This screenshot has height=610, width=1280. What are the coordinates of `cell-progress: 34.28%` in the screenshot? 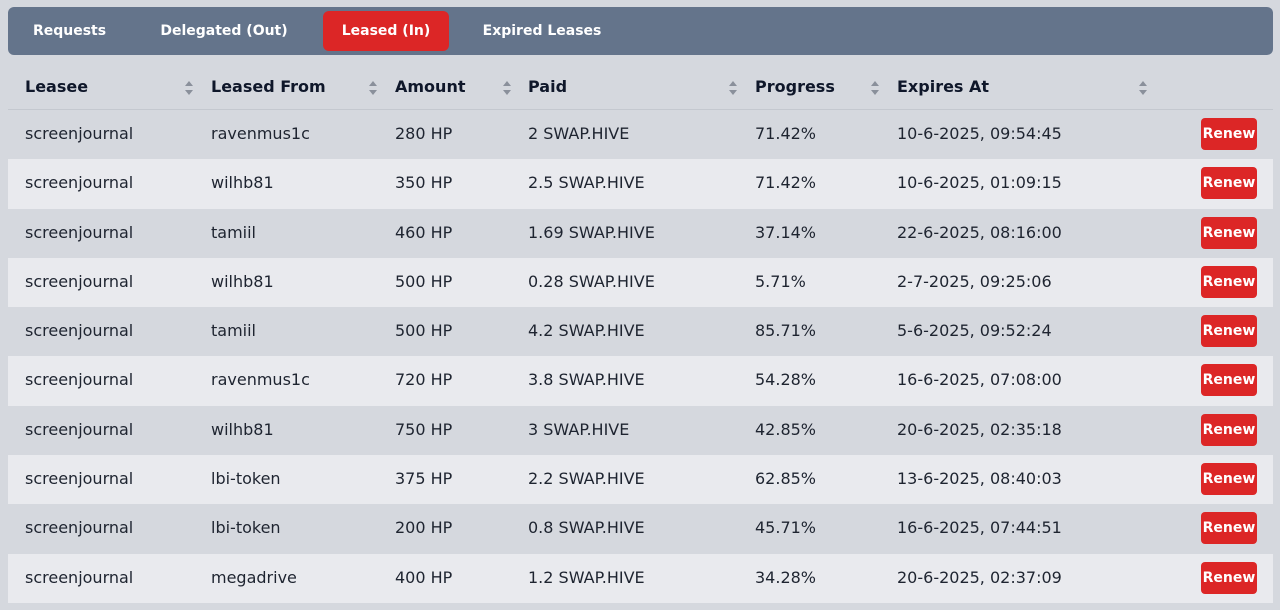 It's located at (786, 577).